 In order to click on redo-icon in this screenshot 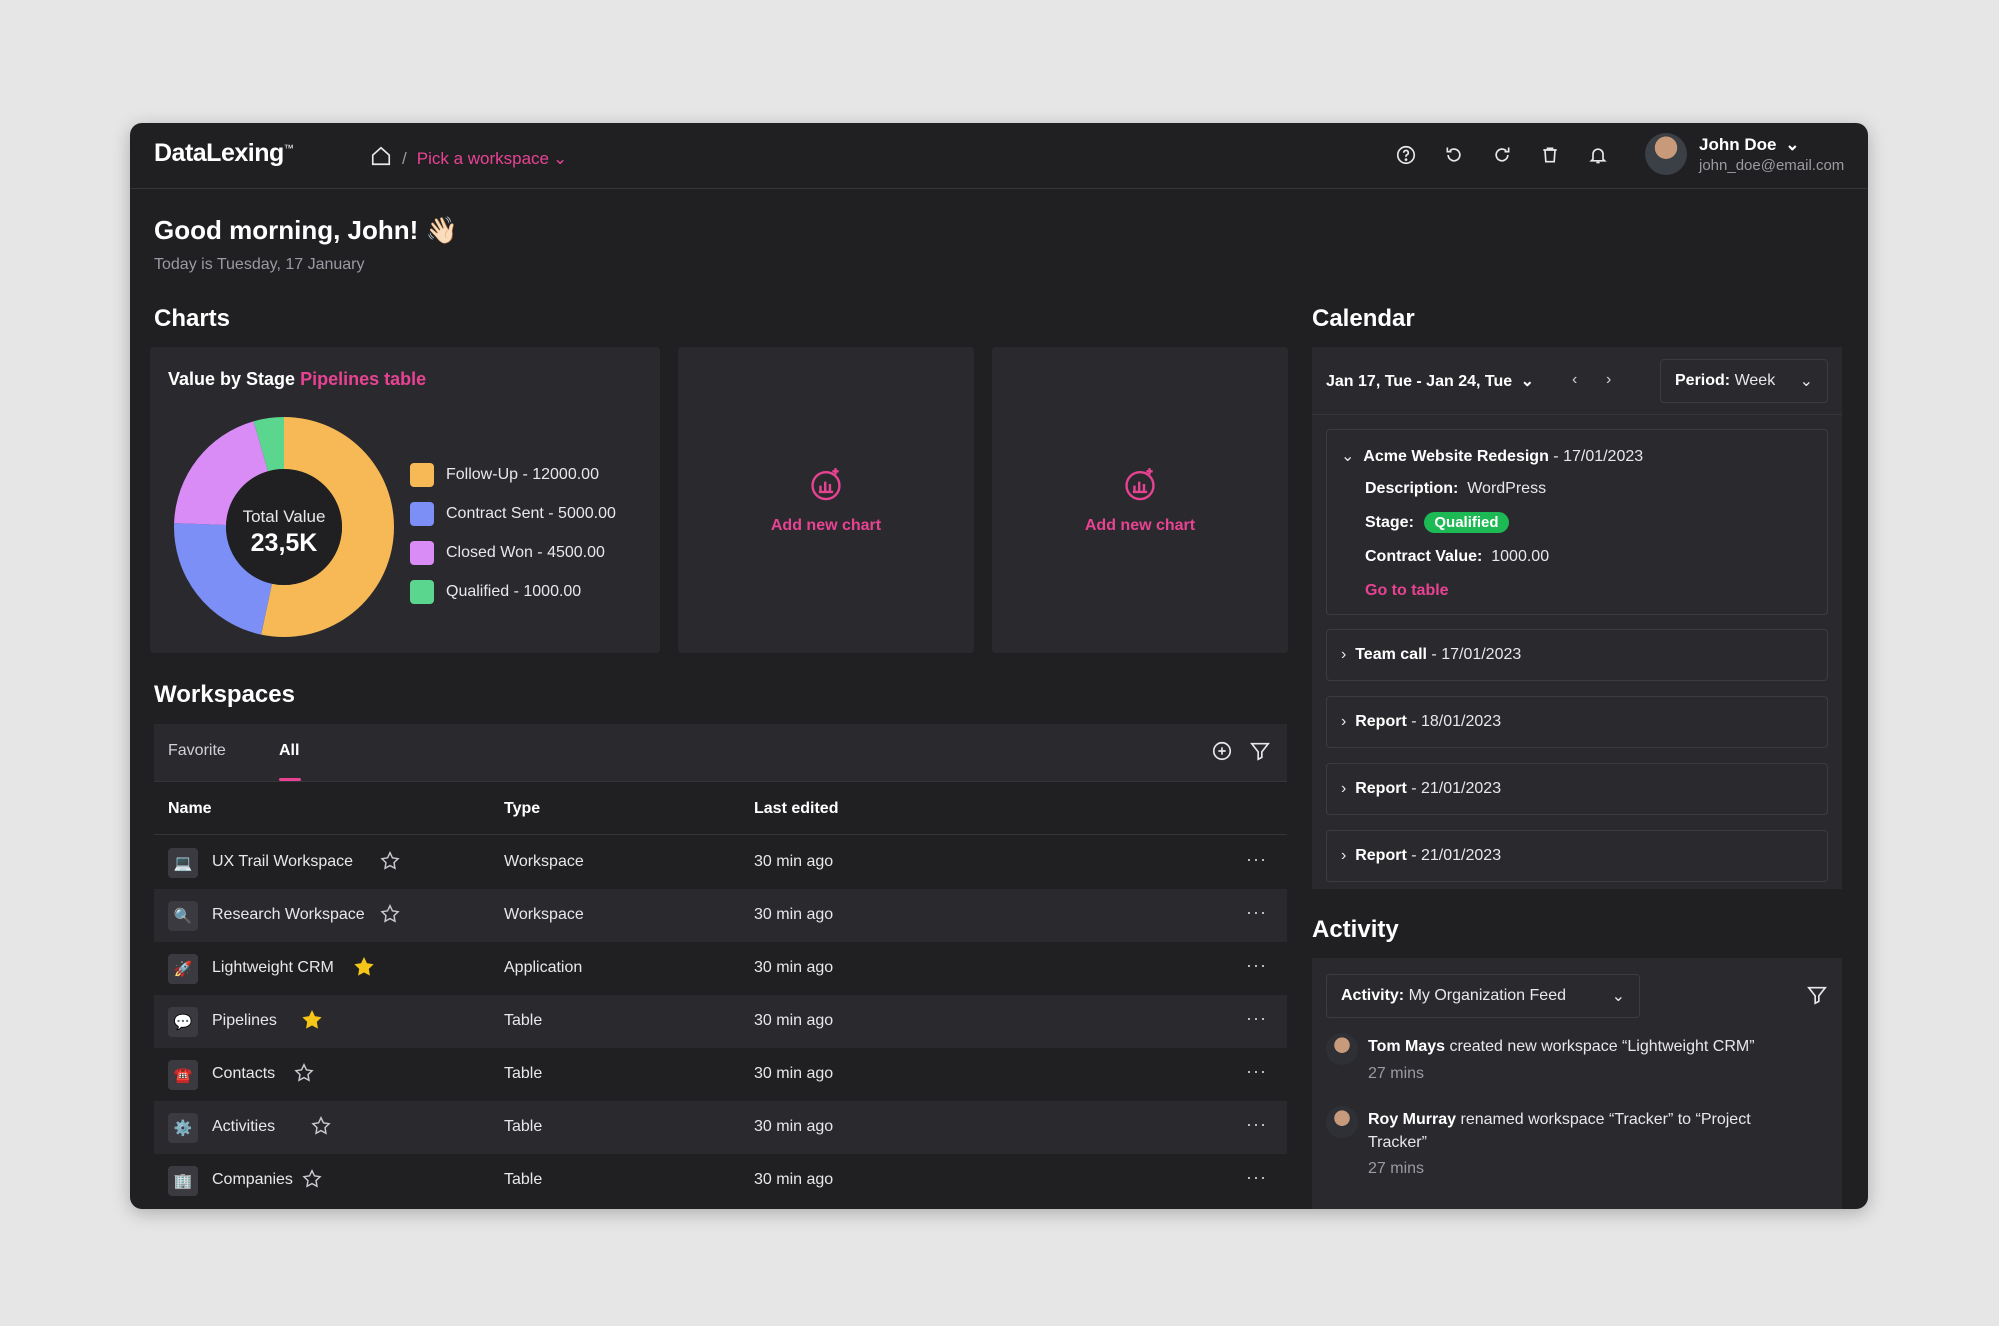, I will do `click(1502, 155)`.